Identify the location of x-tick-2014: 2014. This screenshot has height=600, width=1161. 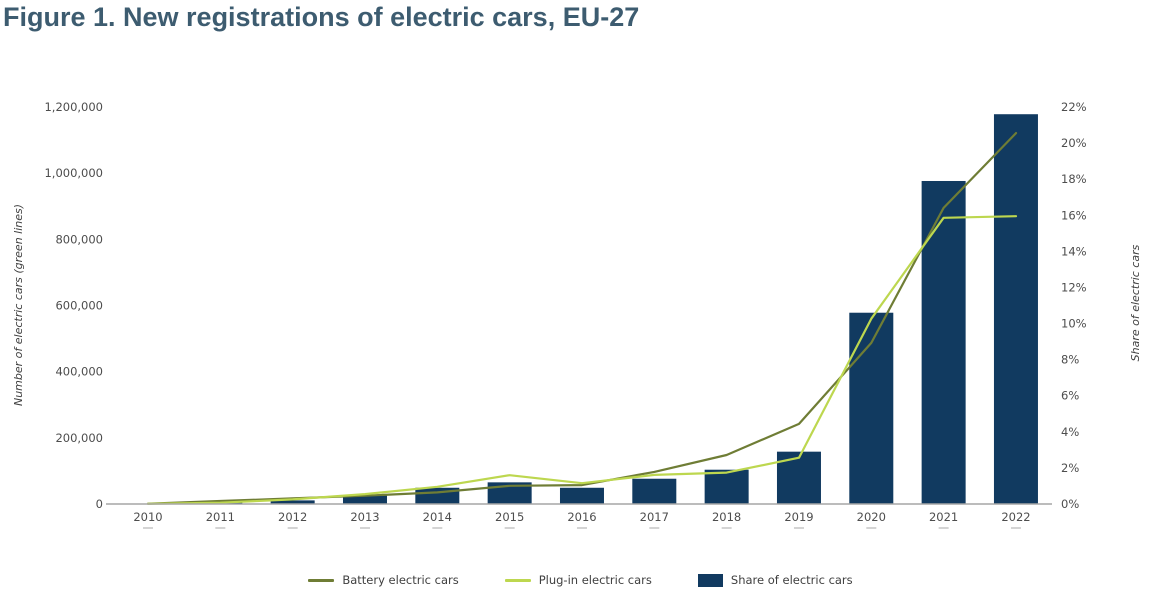
(437, 517).